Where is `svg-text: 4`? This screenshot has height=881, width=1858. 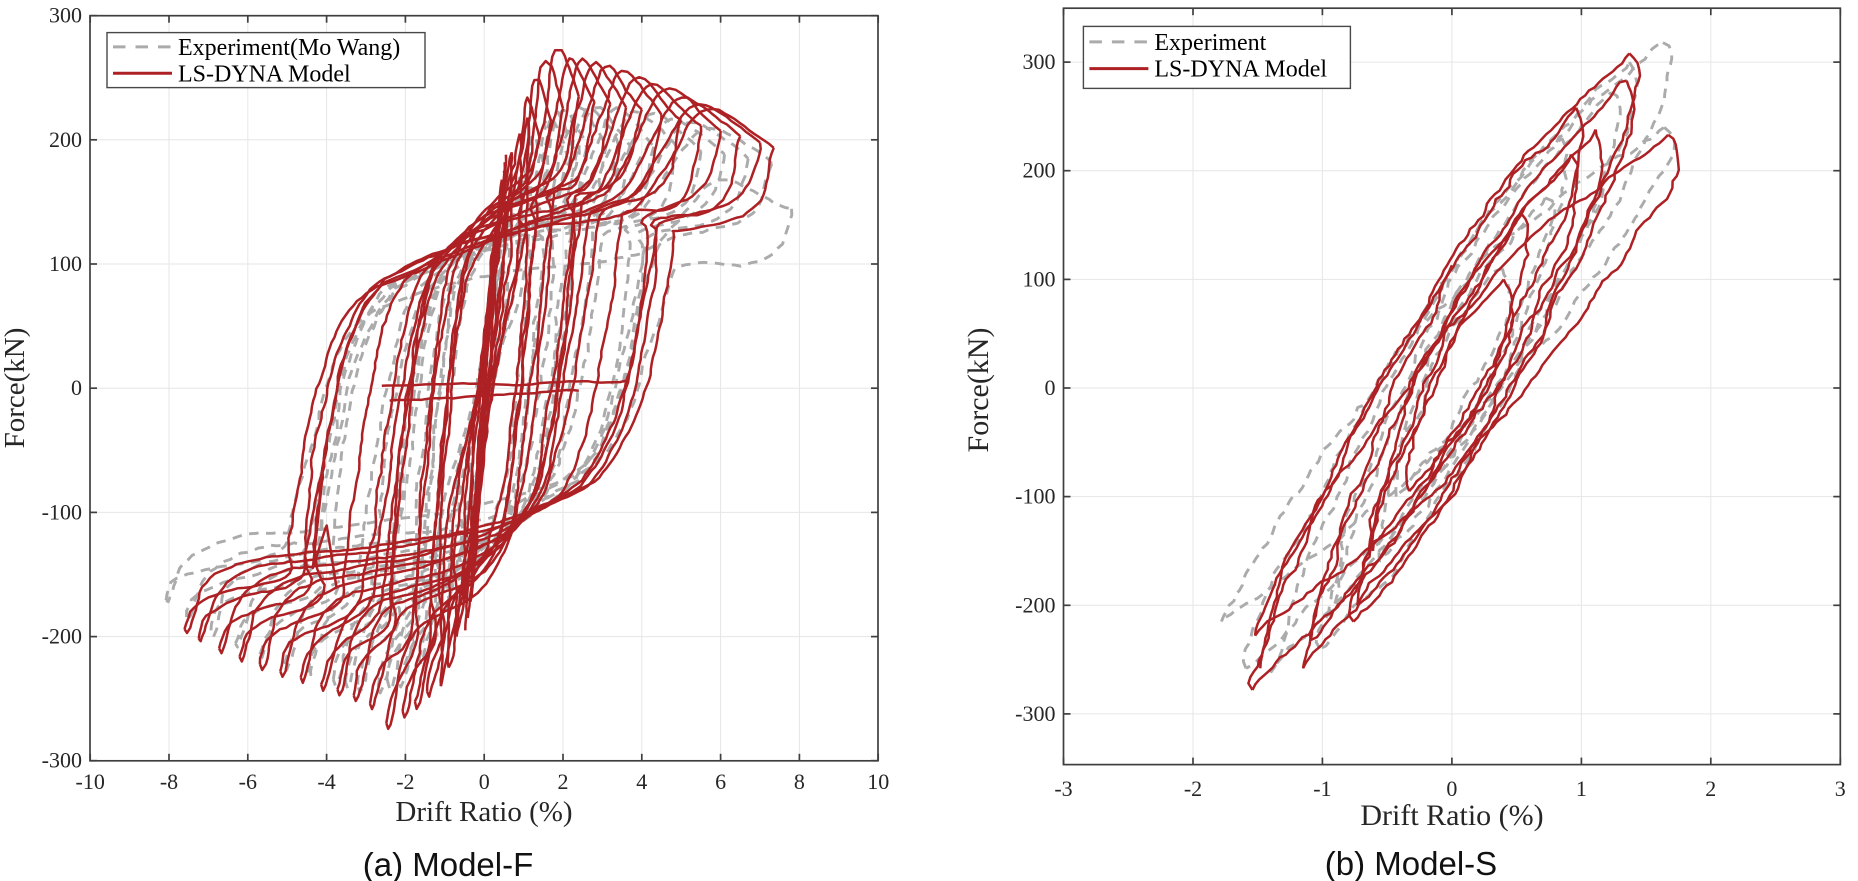 svg-text: 4 is located at coordinates (641, 781).